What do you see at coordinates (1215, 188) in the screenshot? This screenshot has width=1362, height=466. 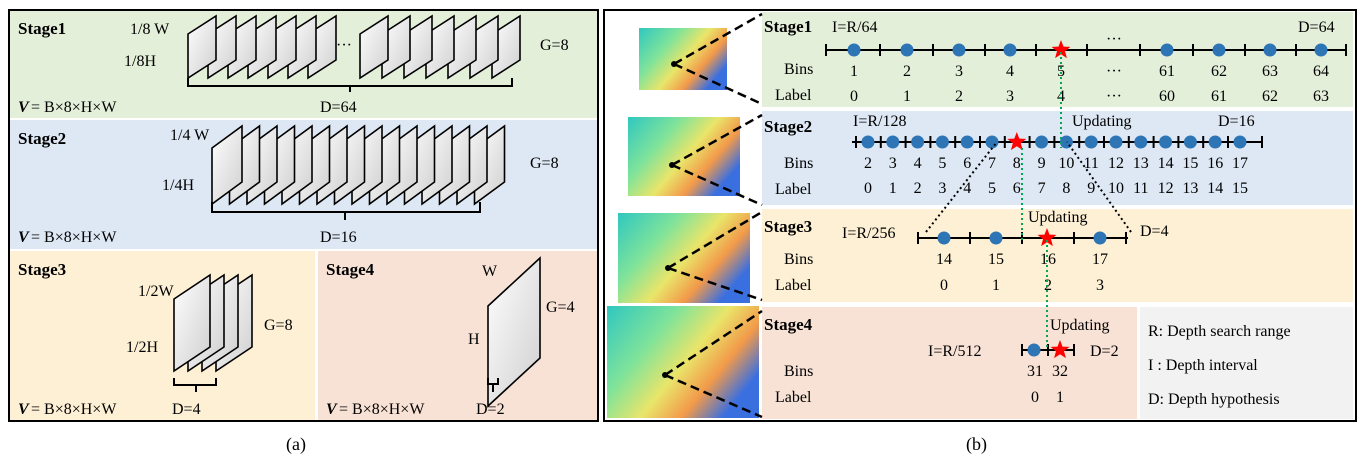 I see `b-stage2-label-15: 14` at bounding box center [1215, 188].